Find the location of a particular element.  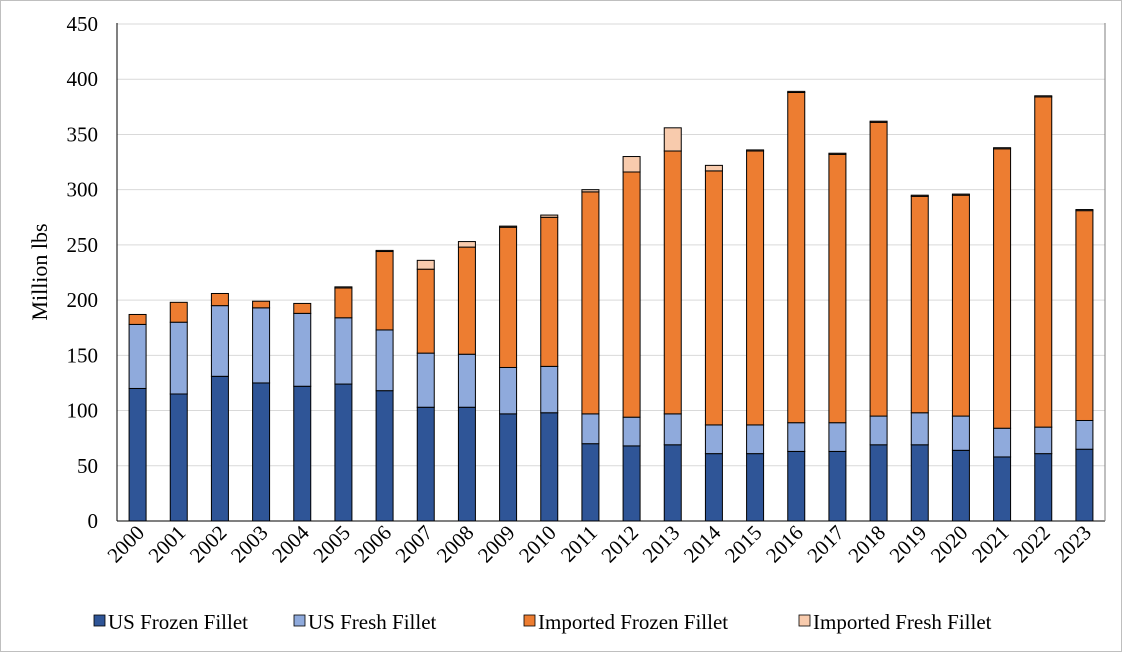

x-tick-label: 2022 is located at coordinates (1031, 544).